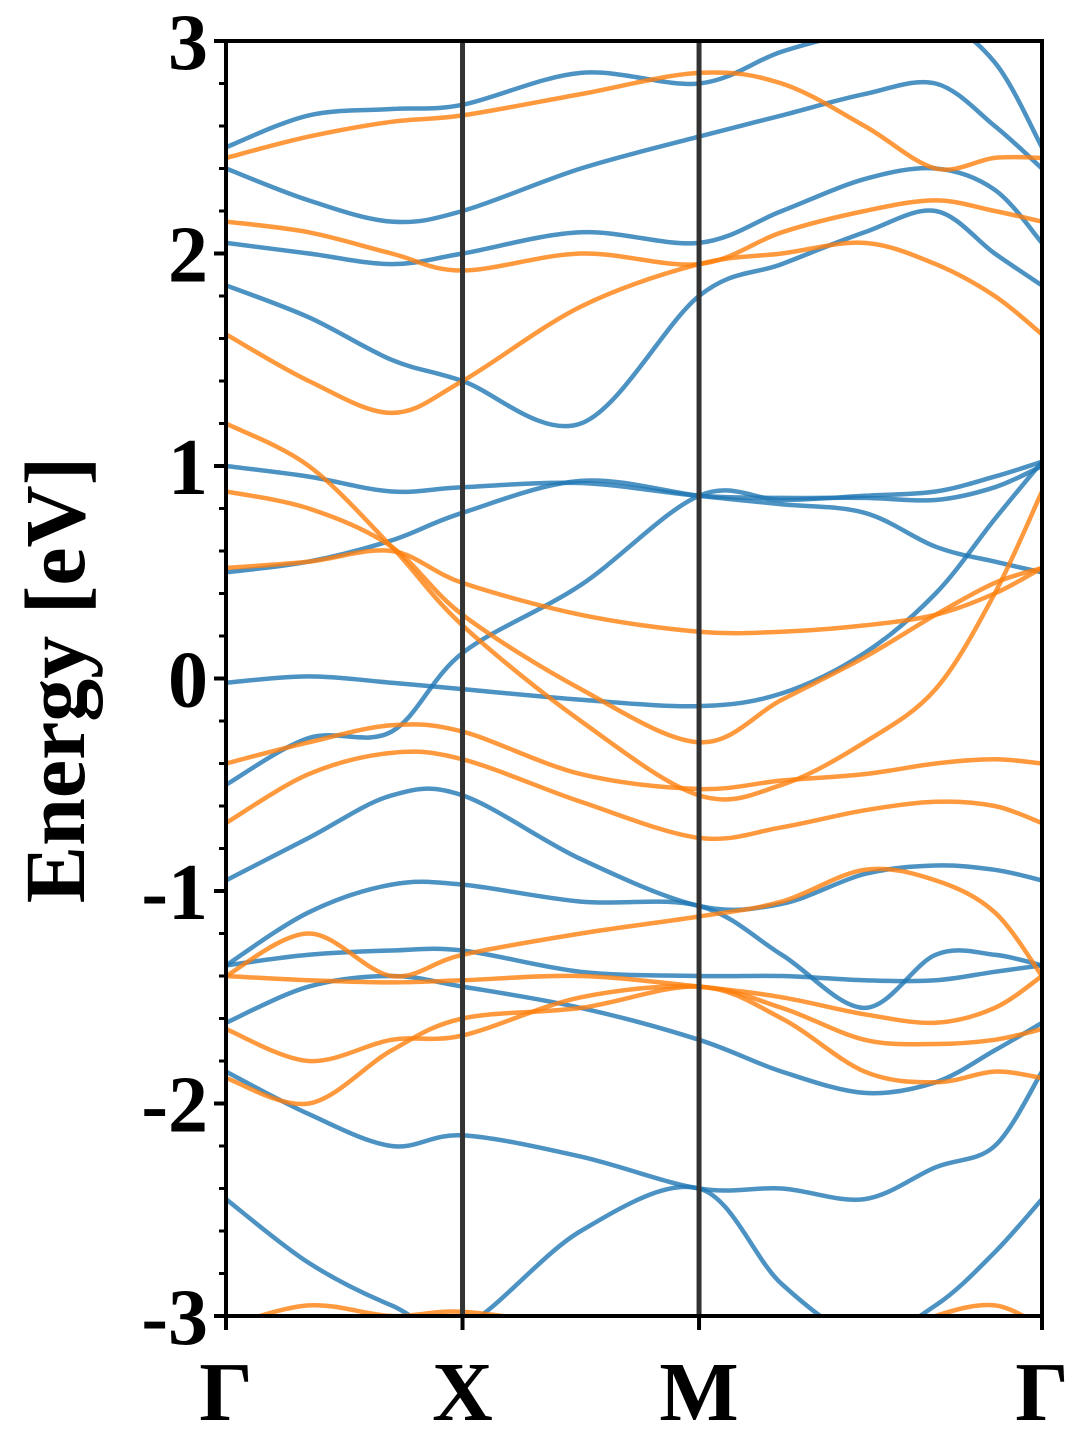  I want to click on x-tick-label: M, so click(698, 1392).